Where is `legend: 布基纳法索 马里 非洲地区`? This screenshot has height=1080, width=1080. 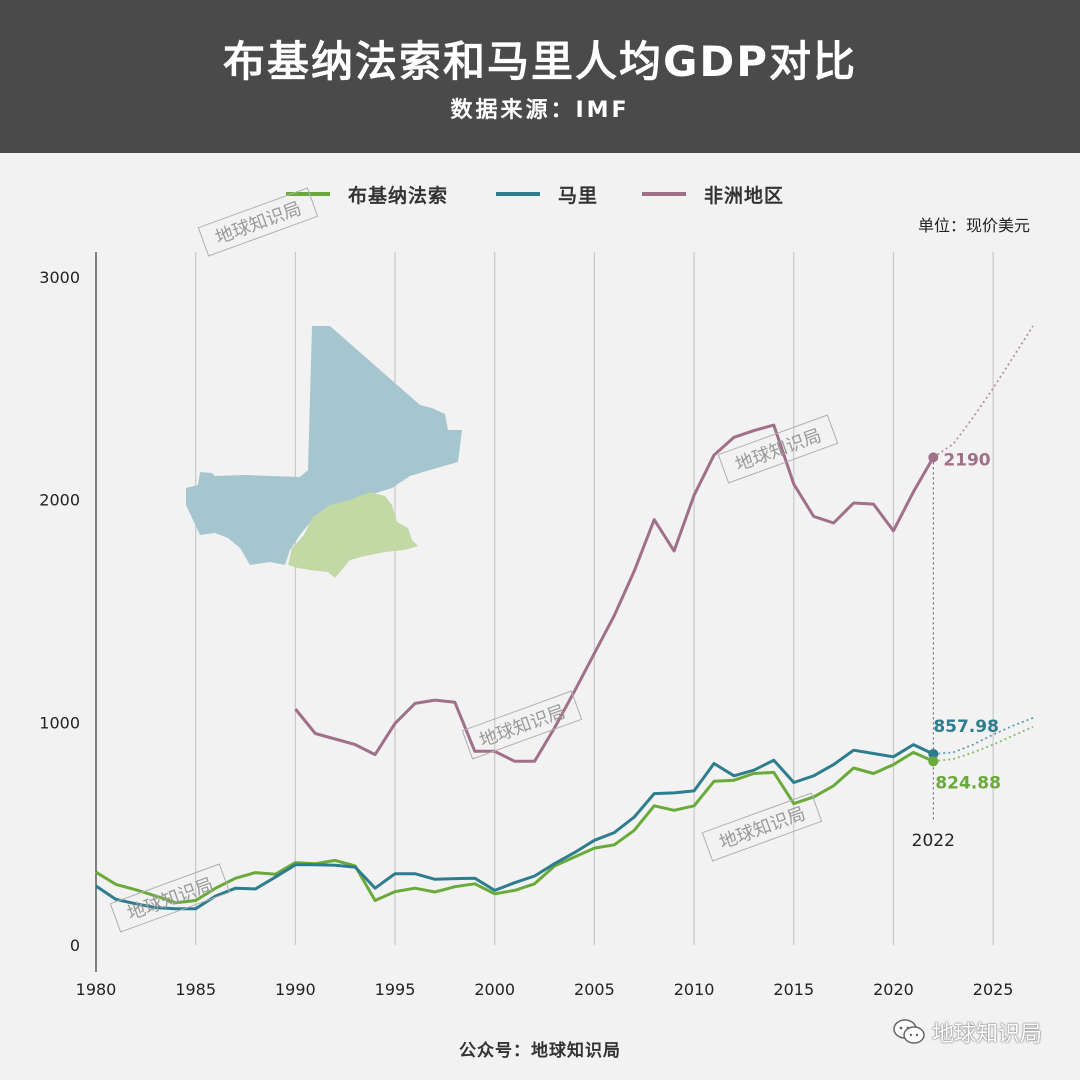
legend: 布基纳法索 马里 非洲地区 is located at coordinates (540, 194).